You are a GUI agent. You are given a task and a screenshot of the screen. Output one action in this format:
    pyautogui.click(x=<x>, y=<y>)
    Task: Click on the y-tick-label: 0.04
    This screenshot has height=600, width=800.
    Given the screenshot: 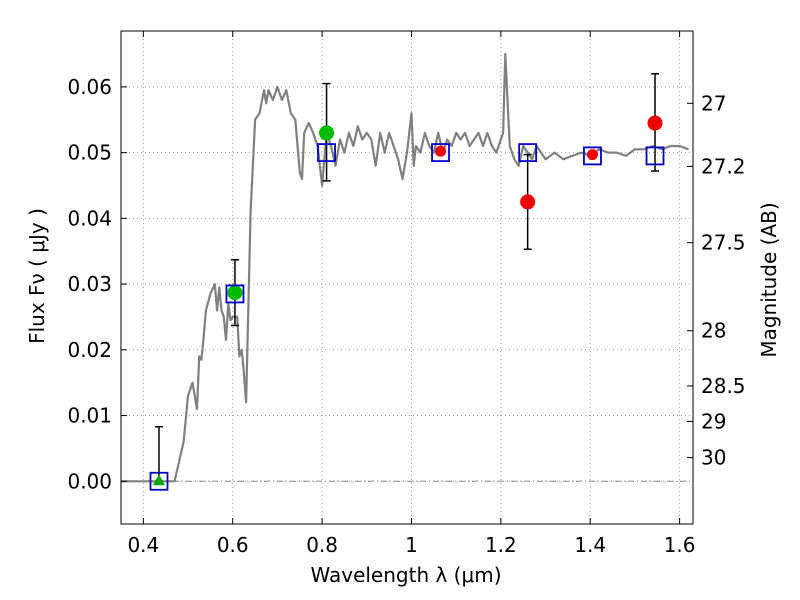 What is the action you would take?
    pyautogui.click(x=89, y=218)
    